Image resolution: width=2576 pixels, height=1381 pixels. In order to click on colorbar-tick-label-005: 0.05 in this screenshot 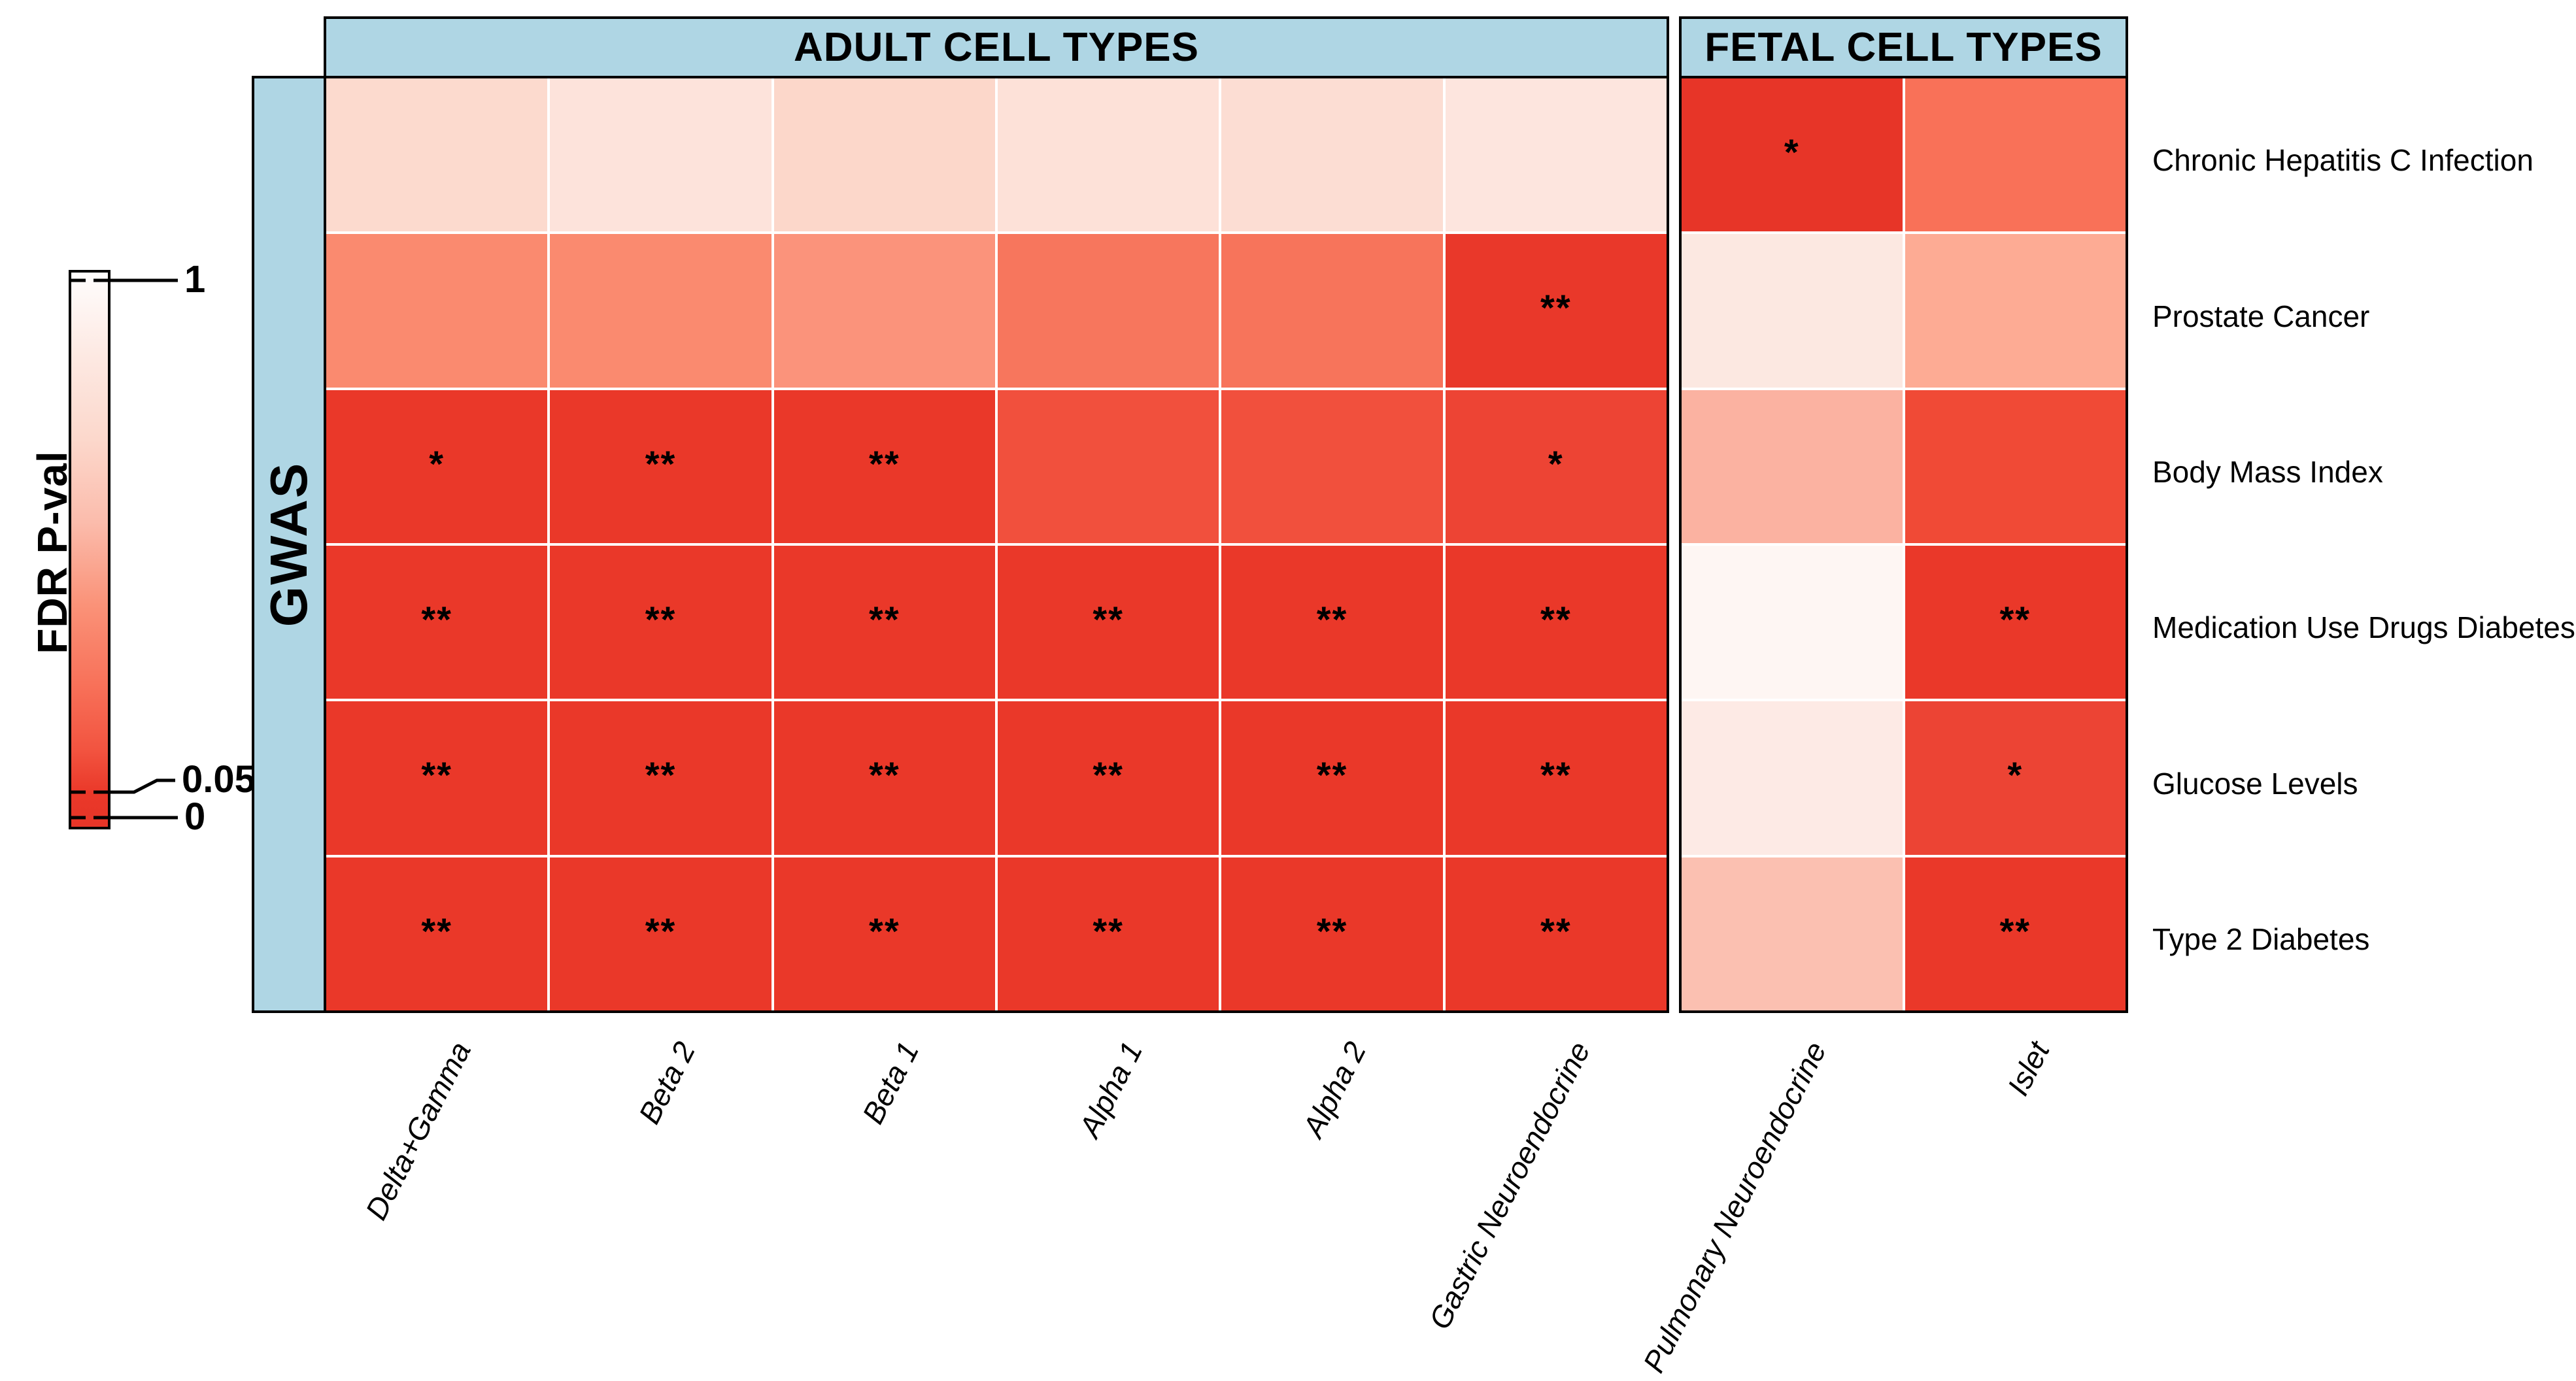, I will do `click(219, 779)`.